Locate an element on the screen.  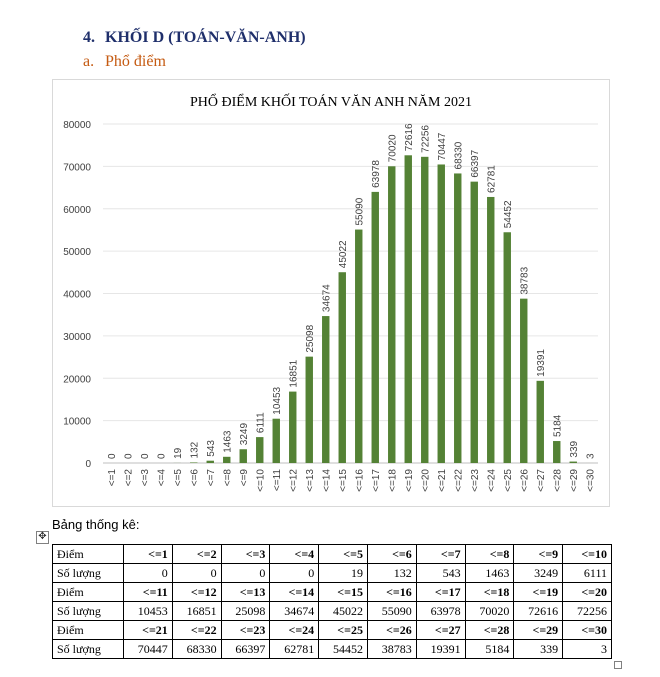
data-label: 38783 is located at coordinates (524, 280).